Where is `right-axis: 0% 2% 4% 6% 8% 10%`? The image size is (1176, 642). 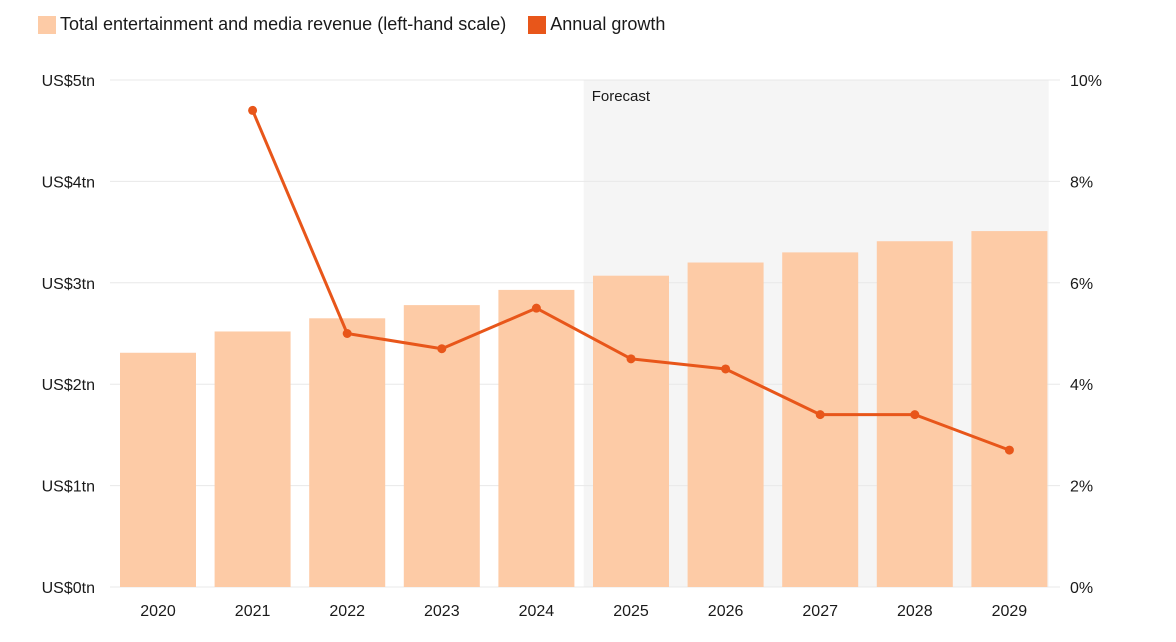 right-axis: 0% 2% 4% 6% 8% 10% is located at coordinates (1086, 335).